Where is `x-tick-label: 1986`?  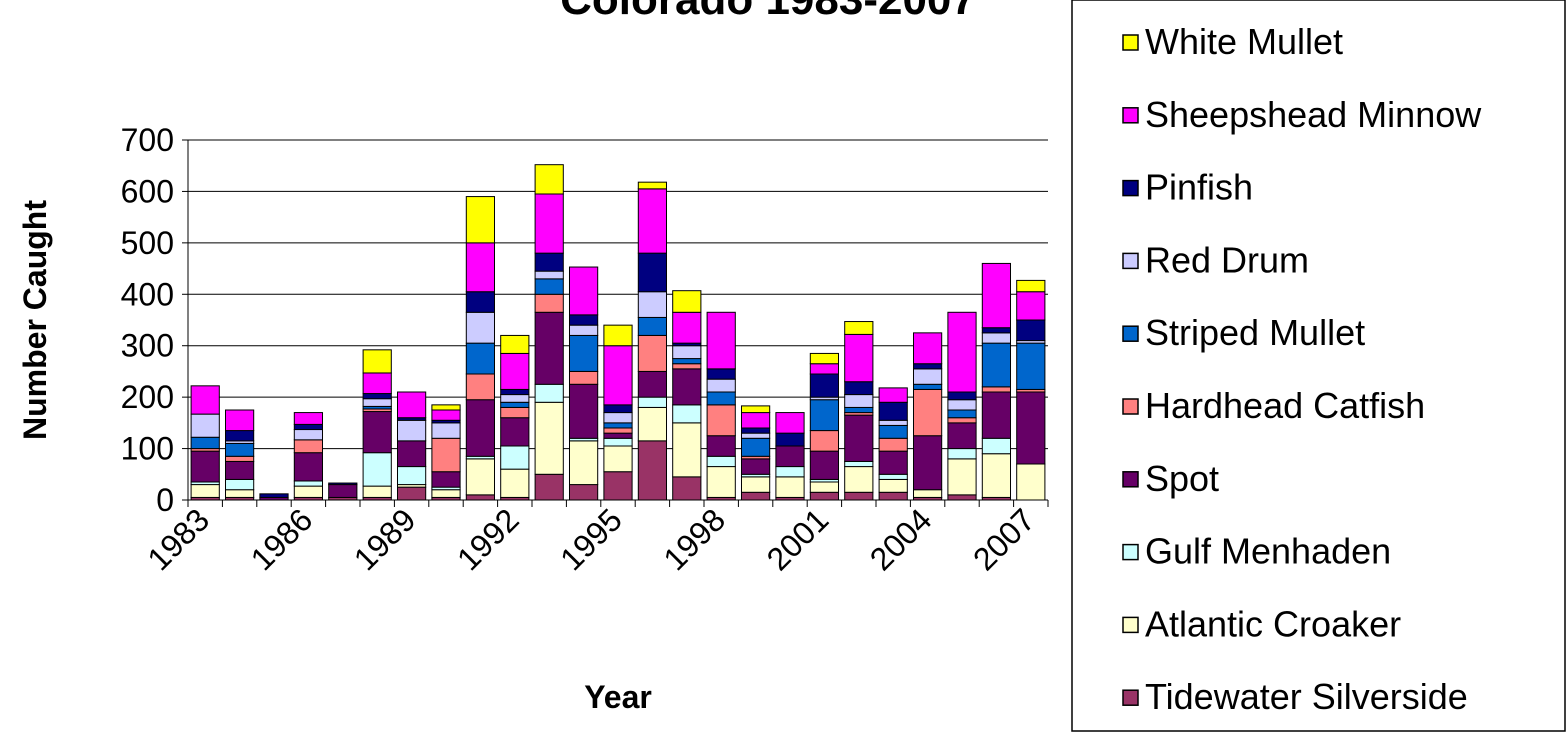 x-tick-label: 1986 is located at coordinates (282, 539).